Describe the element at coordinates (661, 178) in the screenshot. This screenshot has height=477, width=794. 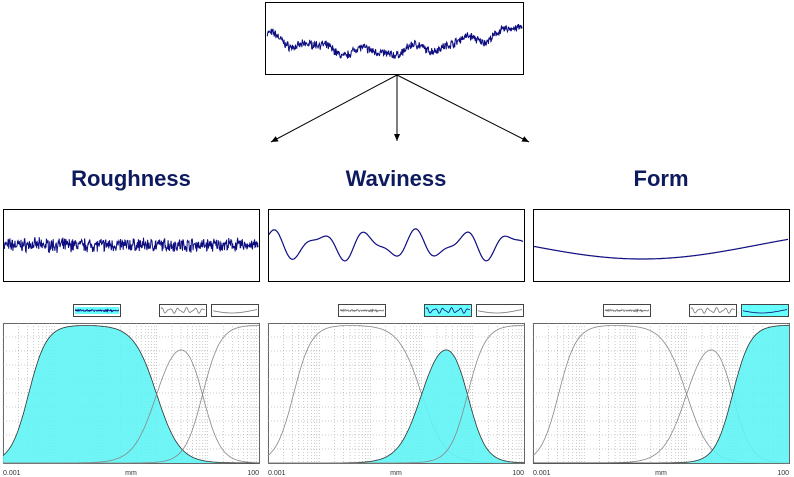
I see `panel-title: Form` at that location.